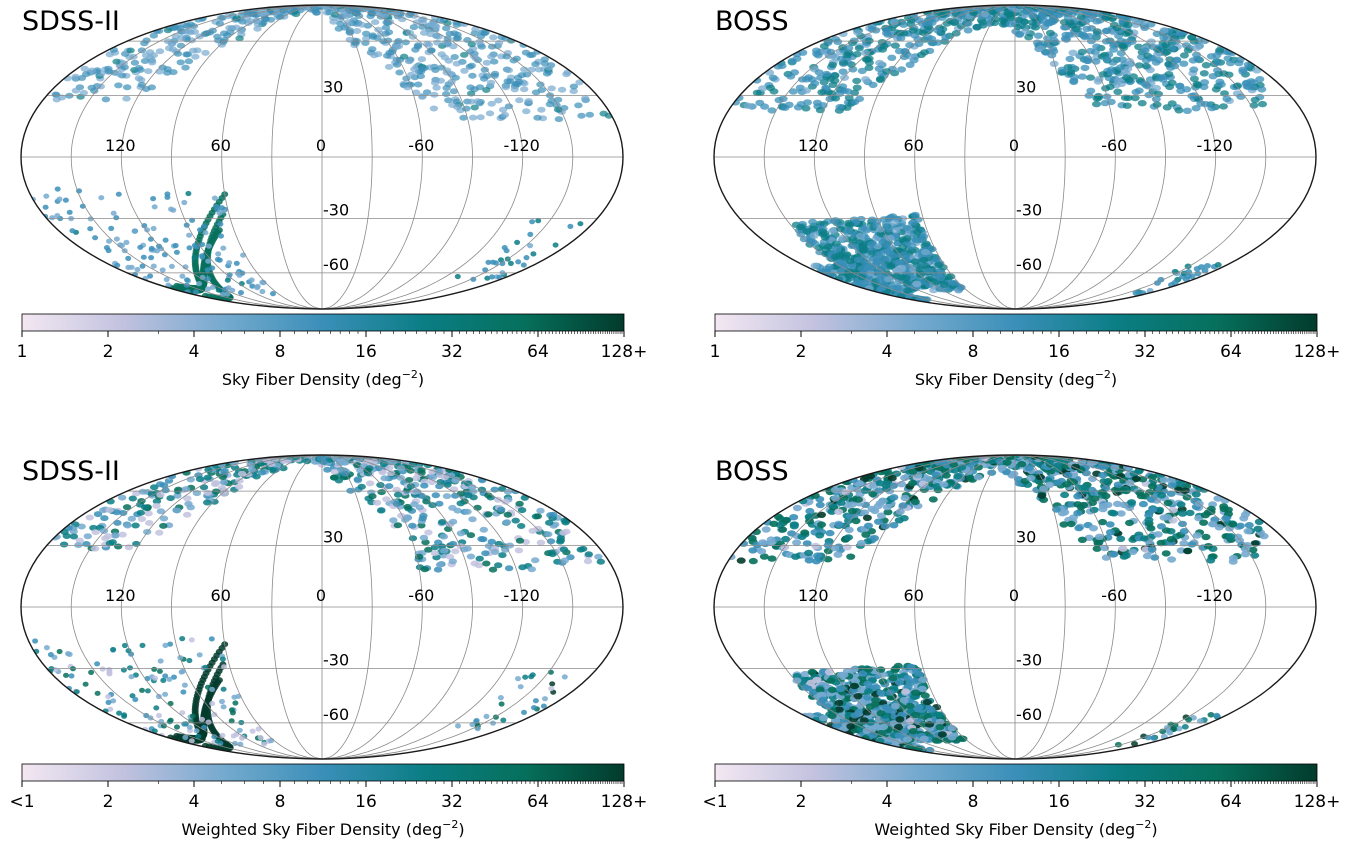 This screenshot has width=1368, height=846. I want to click on colorbar-tick-label: 8, so click(280, 352).